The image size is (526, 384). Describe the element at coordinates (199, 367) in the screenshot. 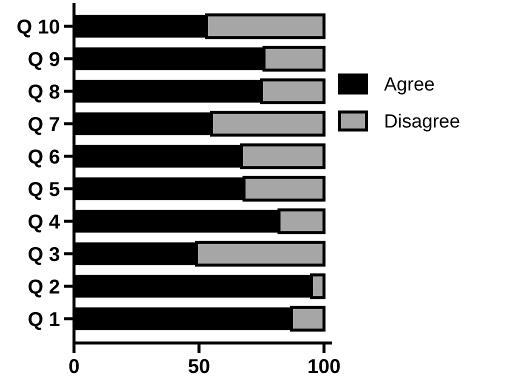

I see `x-tick-label: 50` at that location.